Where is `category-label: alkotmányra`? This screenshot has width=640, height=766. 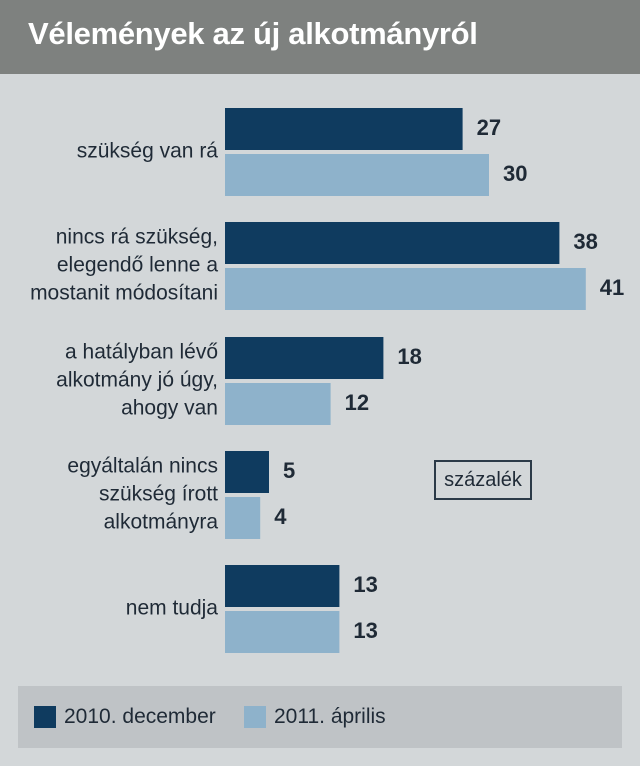 category-label: alkotmányra is located at coordinates (161, 522).